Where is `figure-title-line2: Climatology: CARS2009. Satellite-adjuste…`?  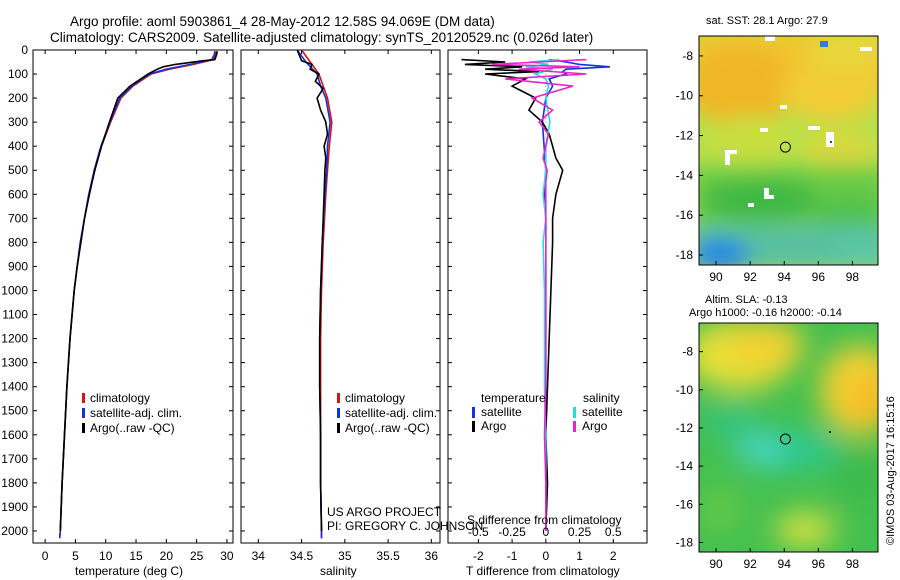
figure-title-line2: Climatology: CARS2009. Satellite-adjuste… is located at coordinates (321, 37).